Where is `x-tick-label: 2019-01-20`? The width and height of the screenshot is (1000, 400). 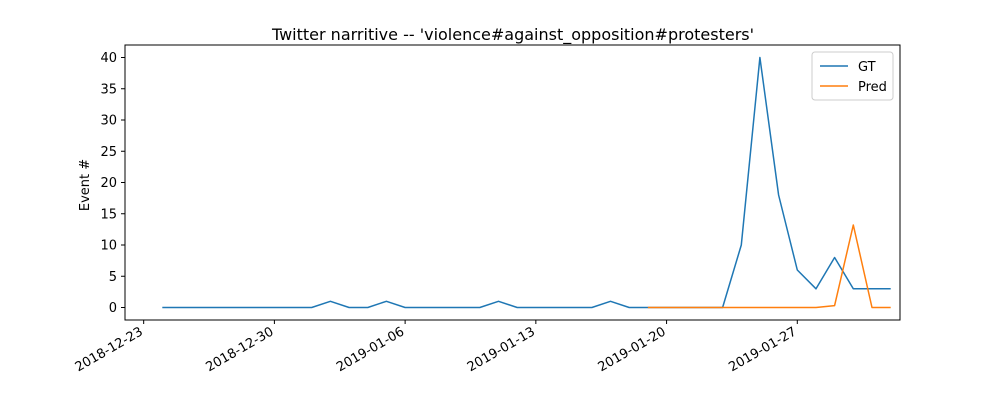
x-tick-label: 2019-01-20 is located at coordinates (632, 349).